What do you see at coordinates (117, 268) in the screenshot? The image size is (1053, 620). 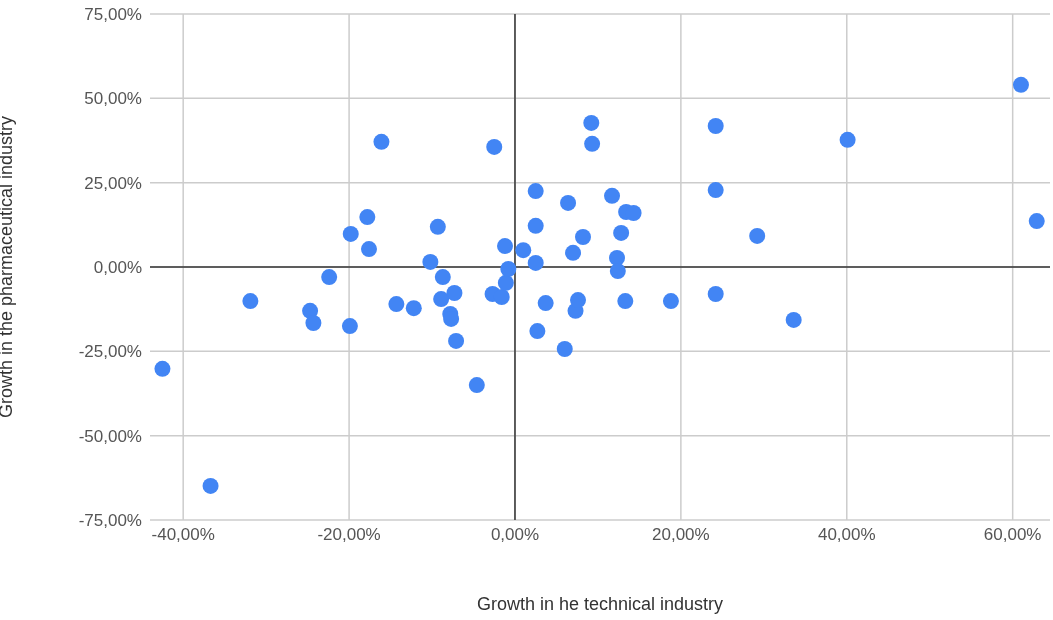 I see `y-tick-label: 0,00%` at bounding box center [117, 268].